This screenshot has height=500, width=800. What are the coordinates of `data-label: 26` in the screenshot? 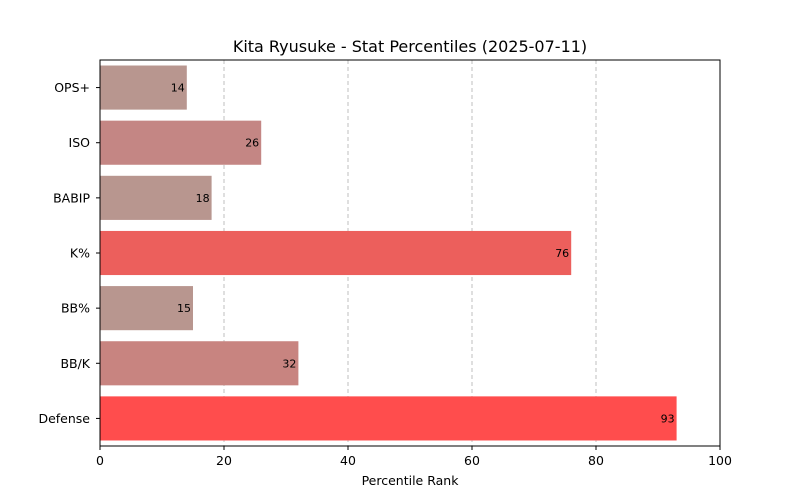 It's located at (252, 143).